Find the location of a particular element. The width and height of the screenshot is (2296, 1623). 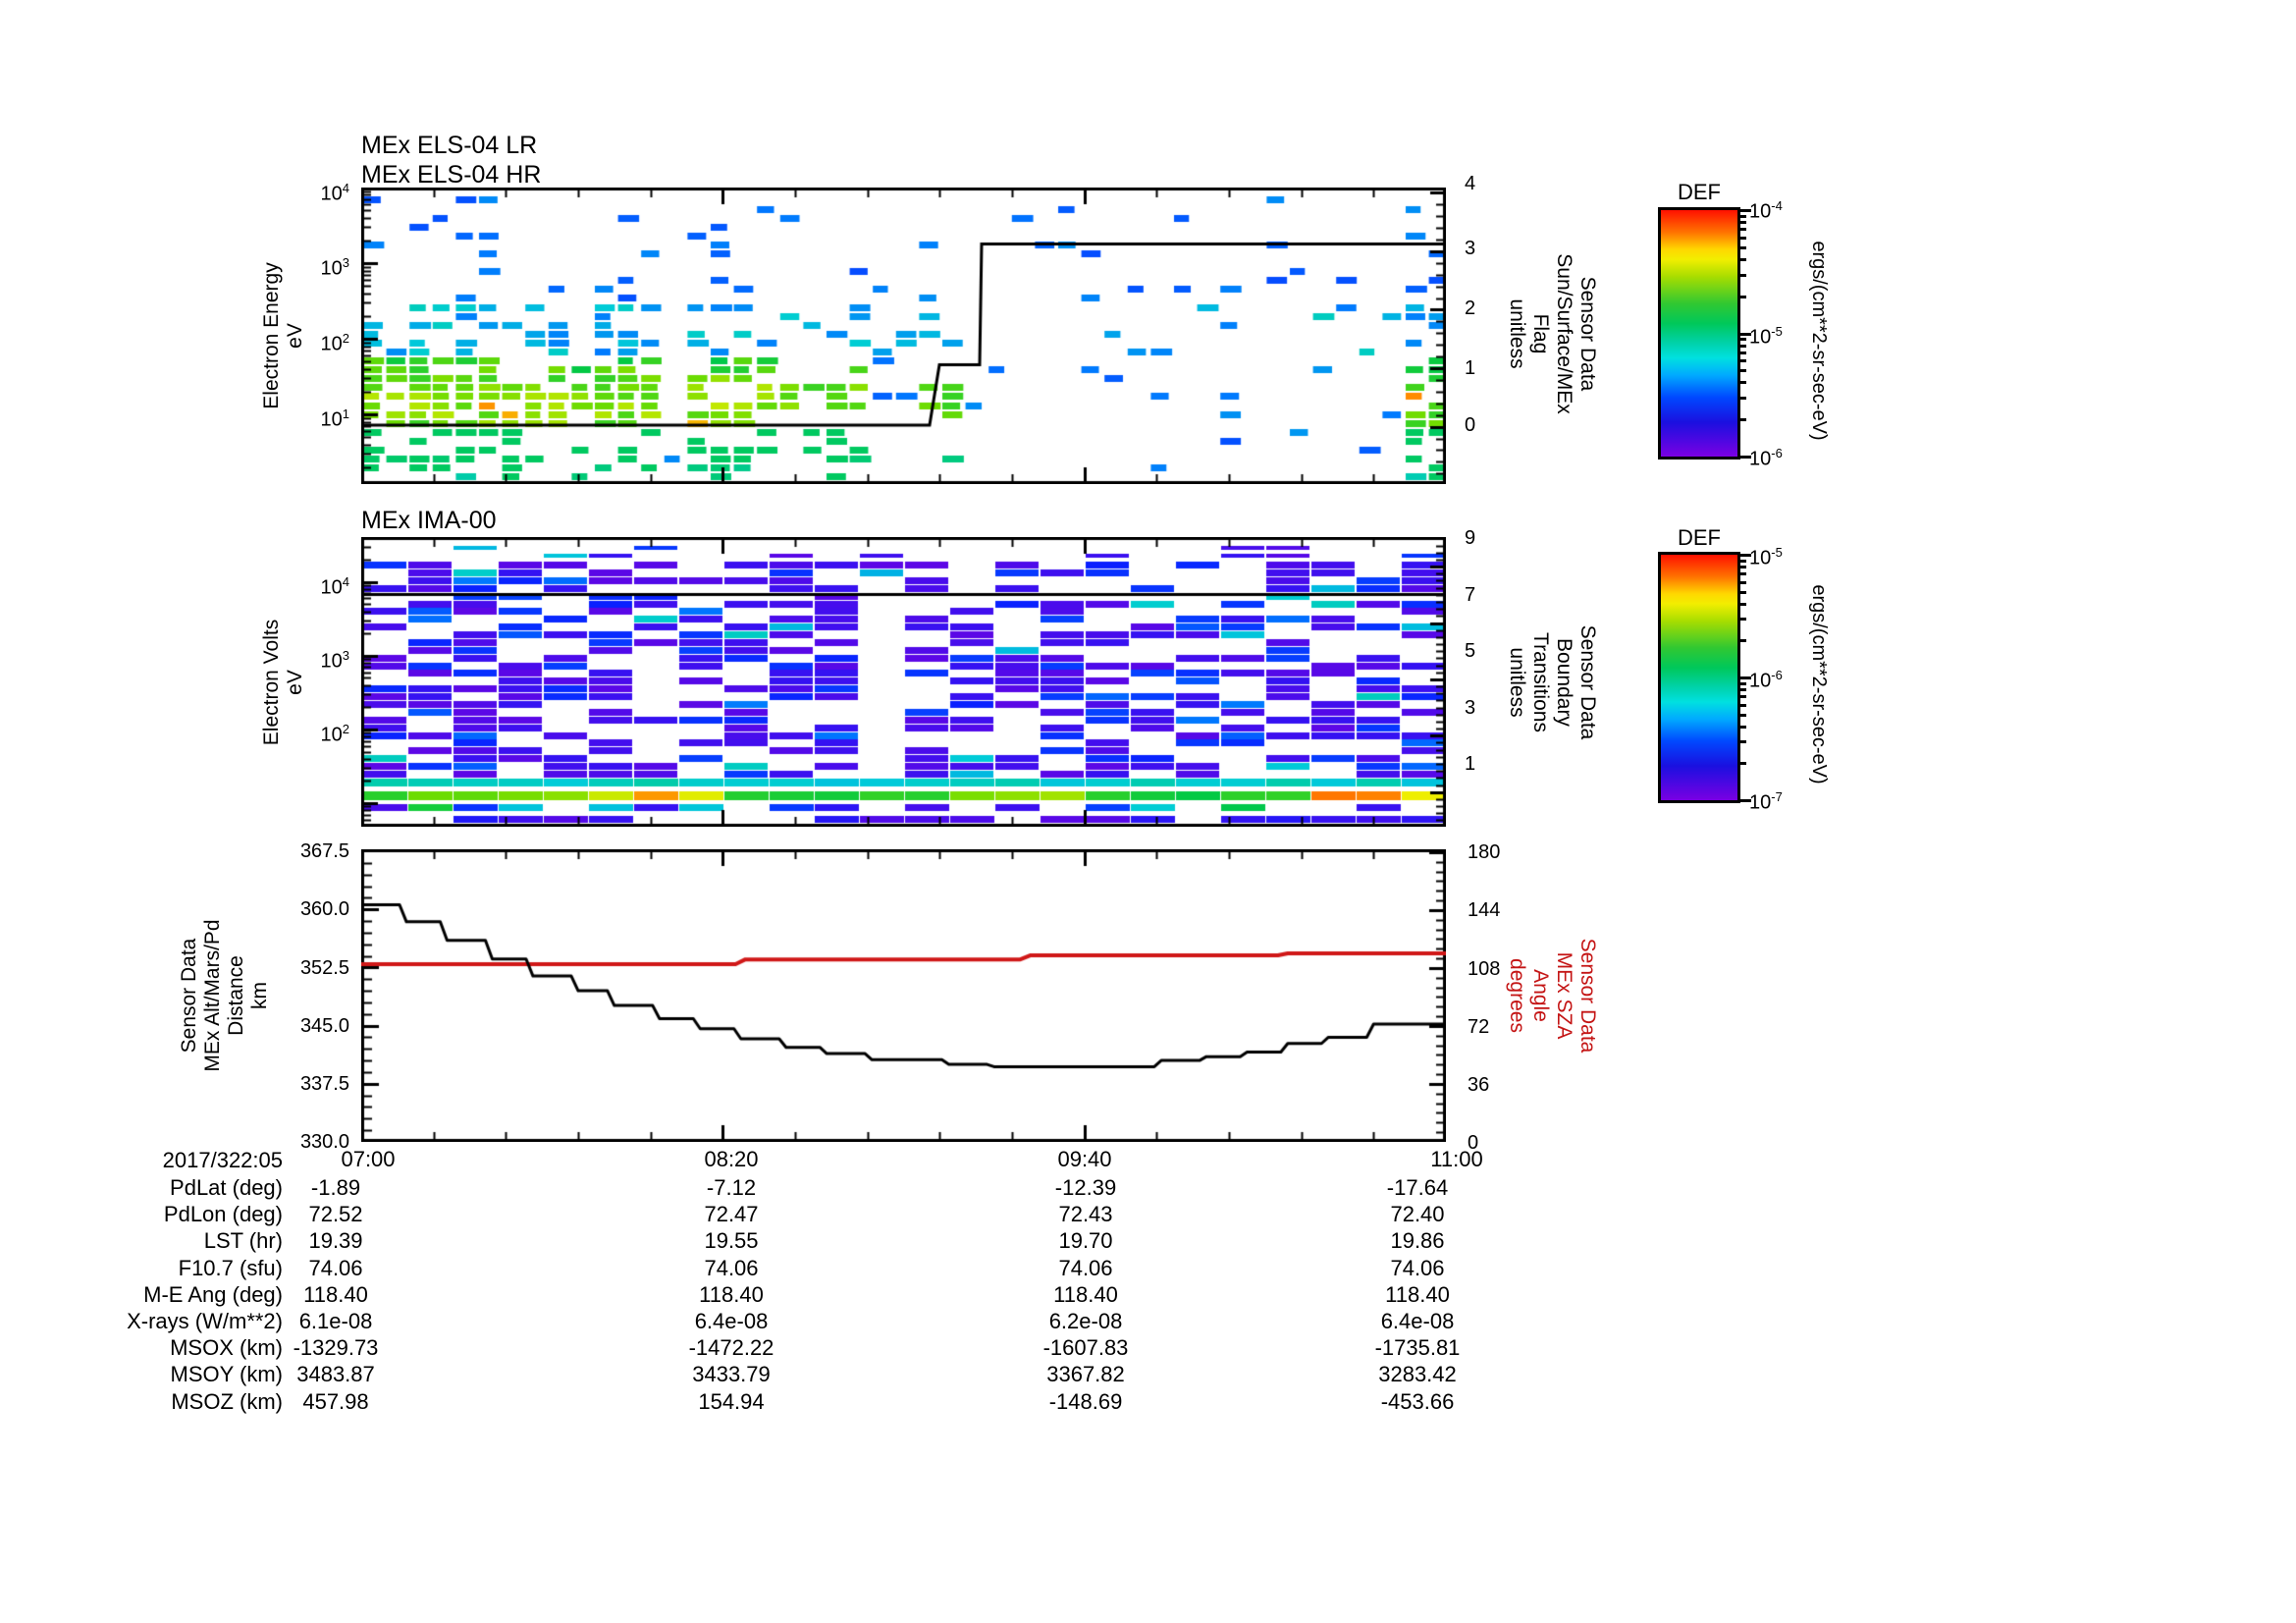

ima-spectrogram-panel is located at coordinates (903, 682).